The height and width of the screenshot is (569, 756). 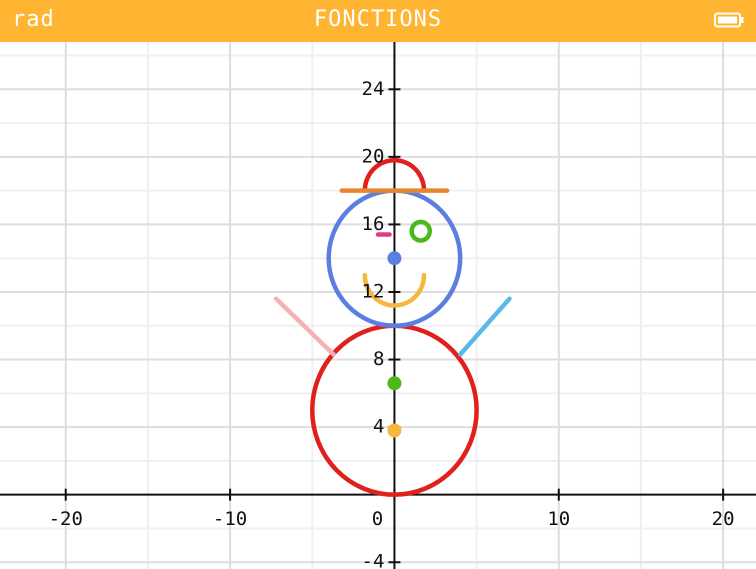 I want to click on angle-mode-indicator: rad, so click(x=33, y=19).